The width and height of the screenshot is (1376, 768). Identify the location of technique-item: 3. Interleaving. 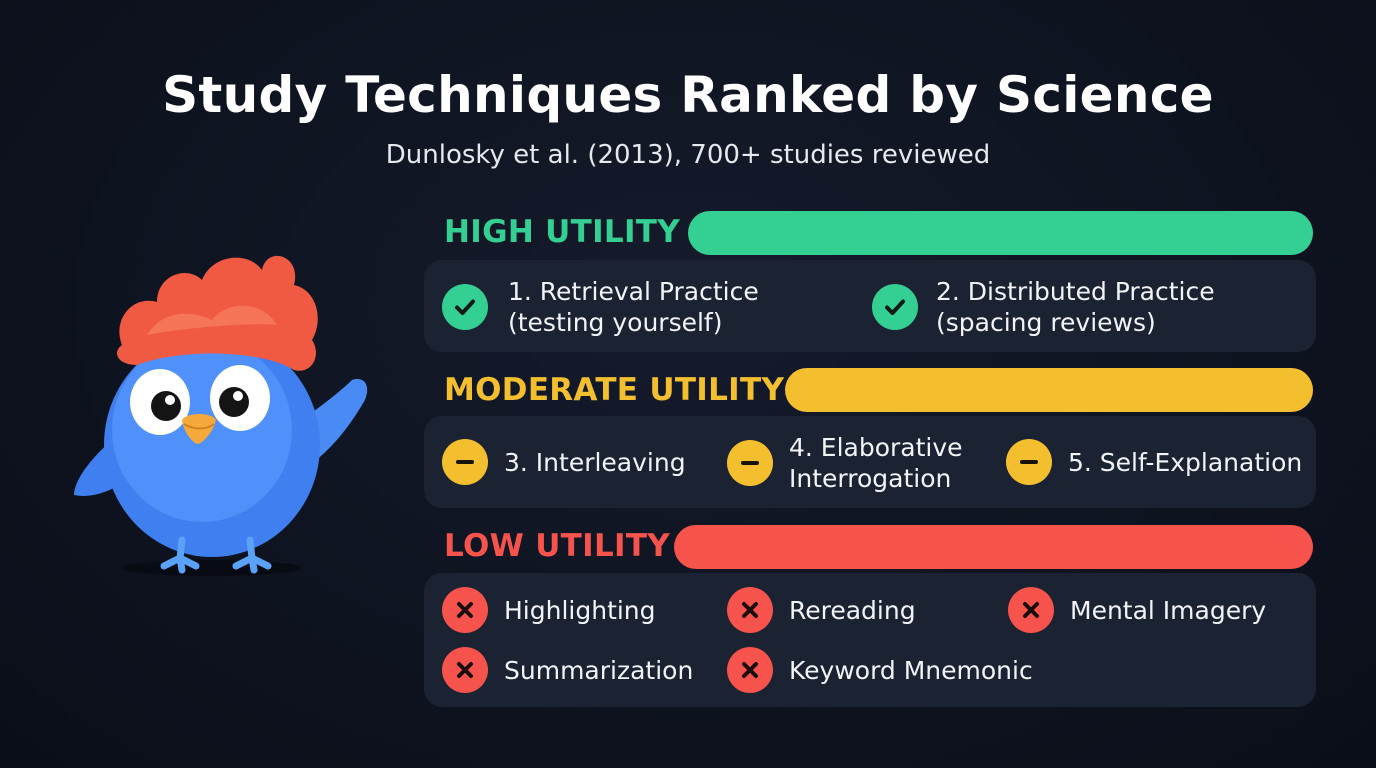
(564, 462).